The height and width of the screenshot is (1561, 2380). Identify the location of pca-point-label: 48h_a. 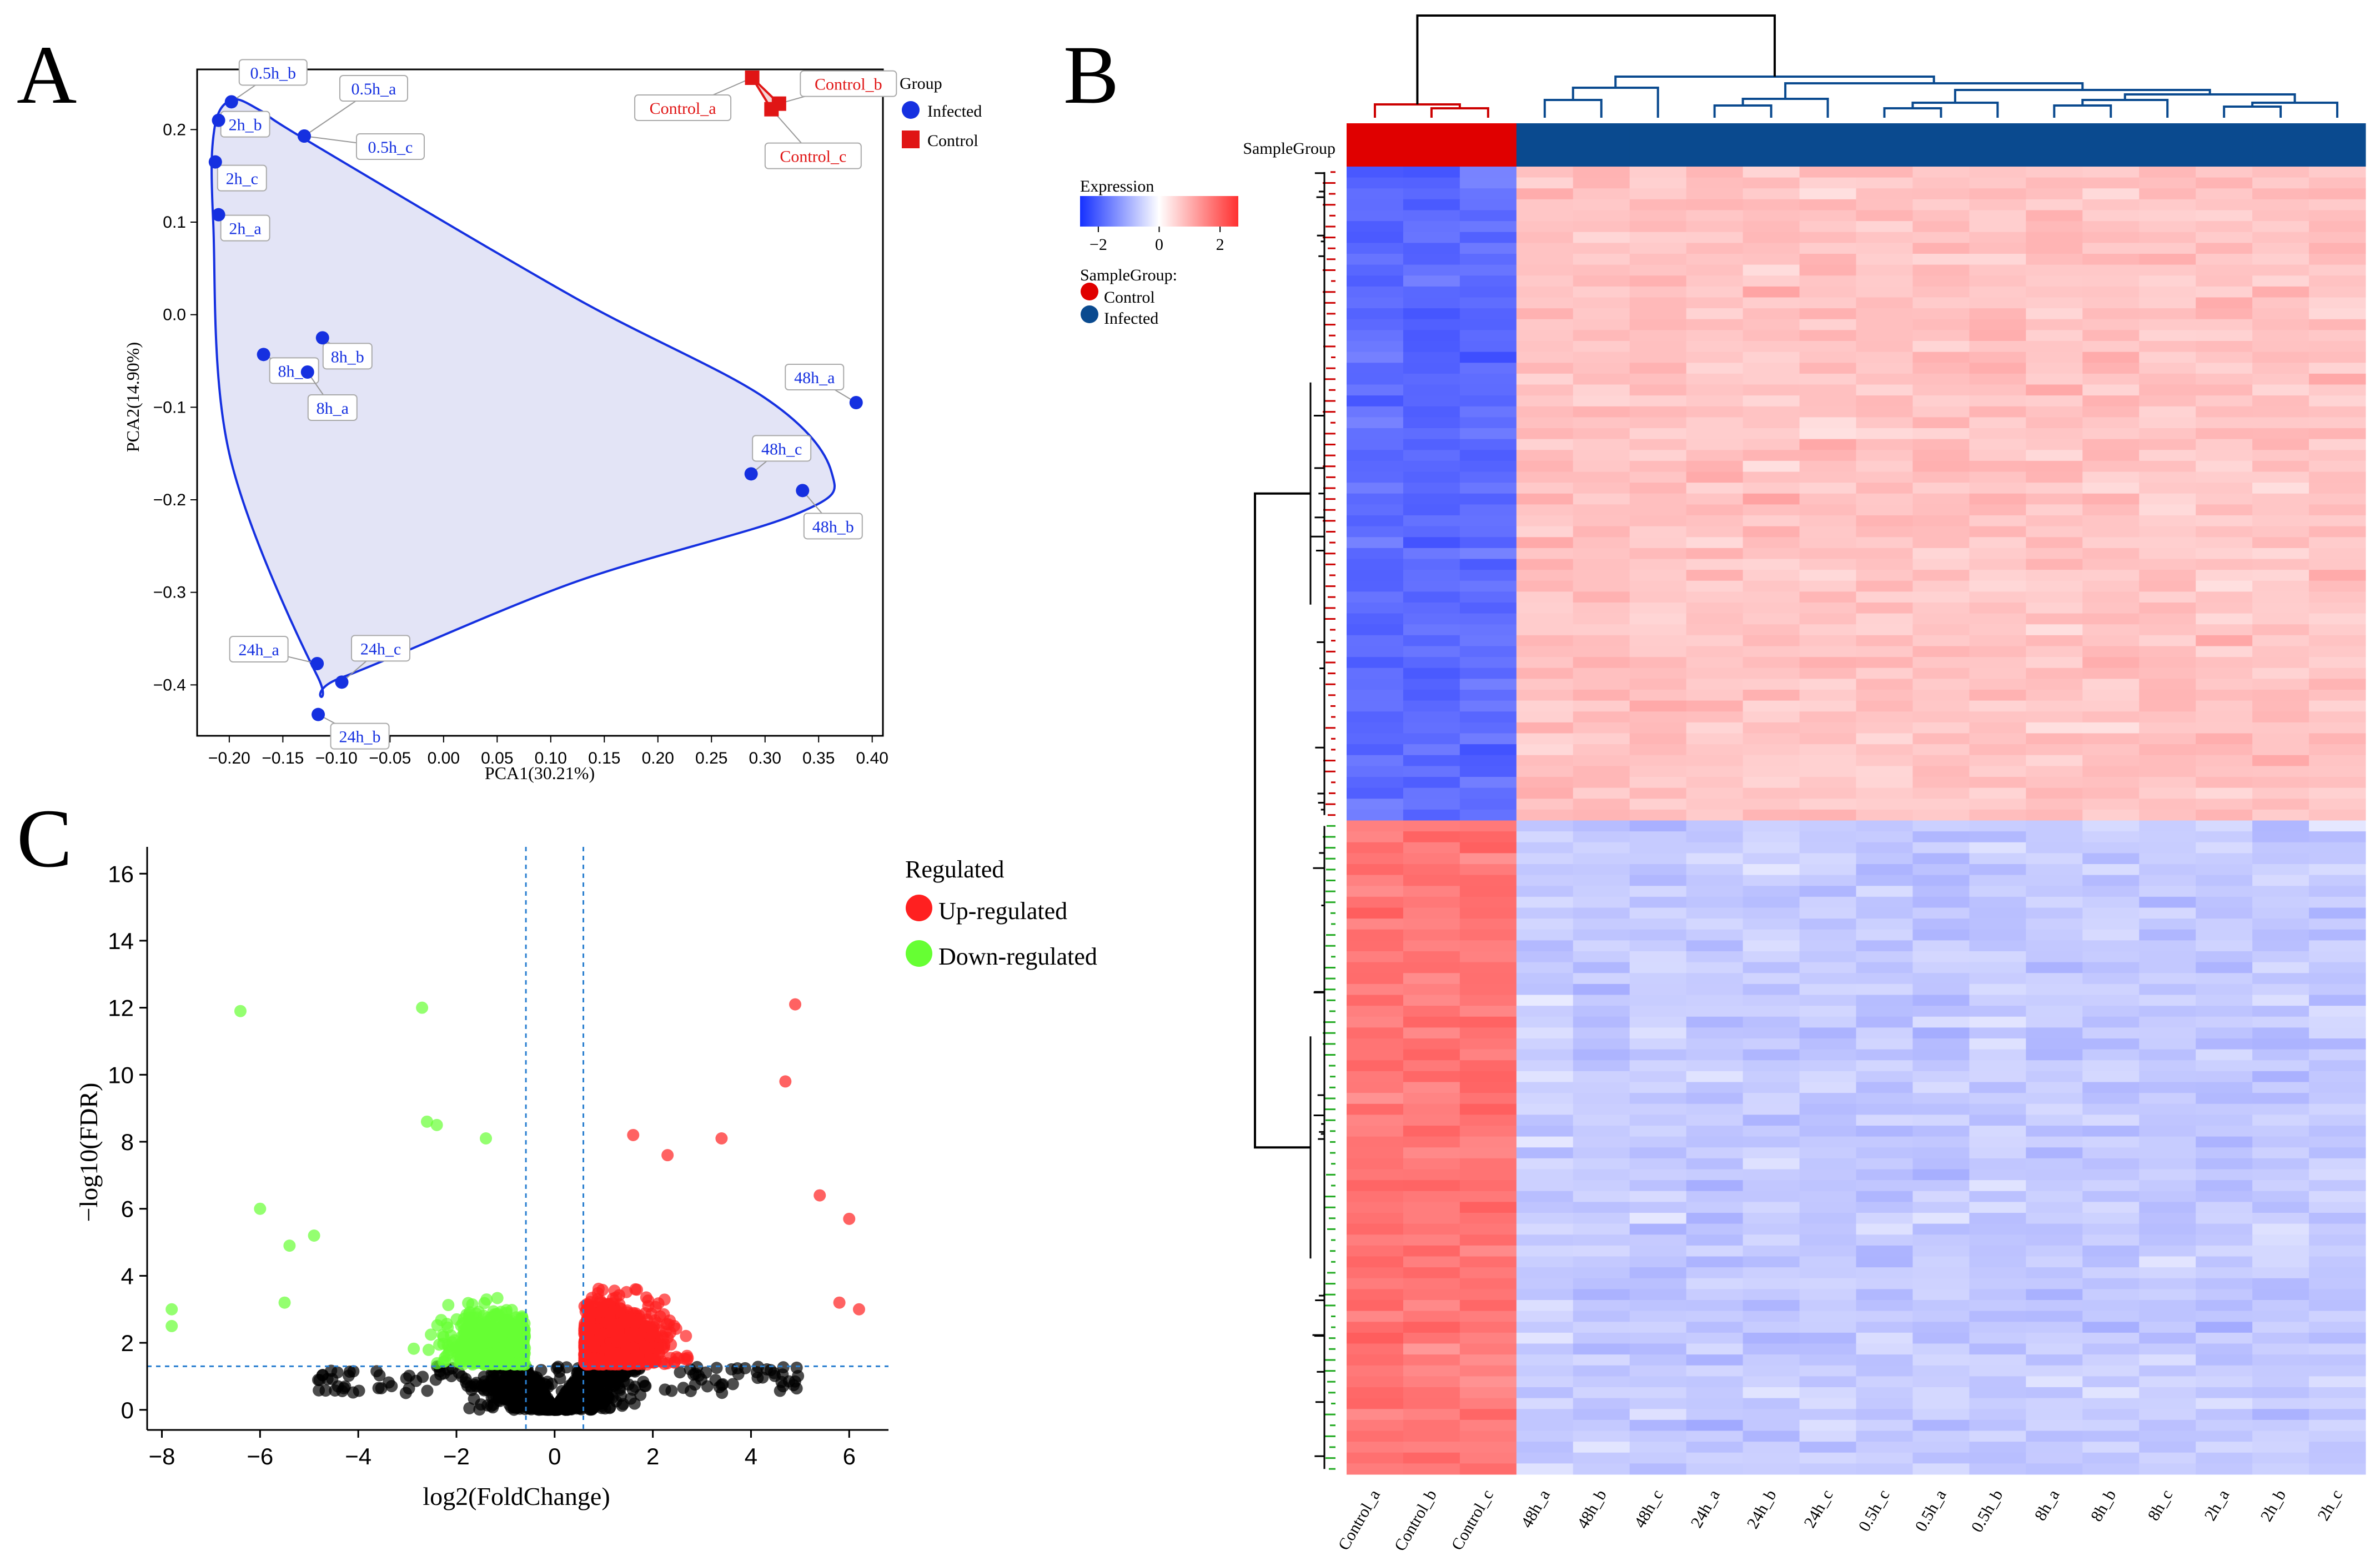
(814, 378).